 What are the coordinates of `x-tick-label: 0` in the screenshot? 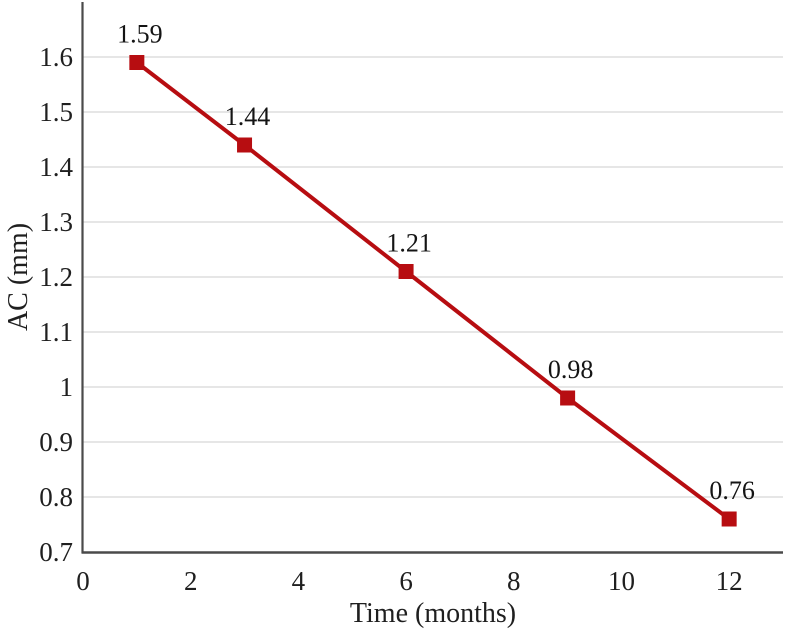 It's located at (83, 581).